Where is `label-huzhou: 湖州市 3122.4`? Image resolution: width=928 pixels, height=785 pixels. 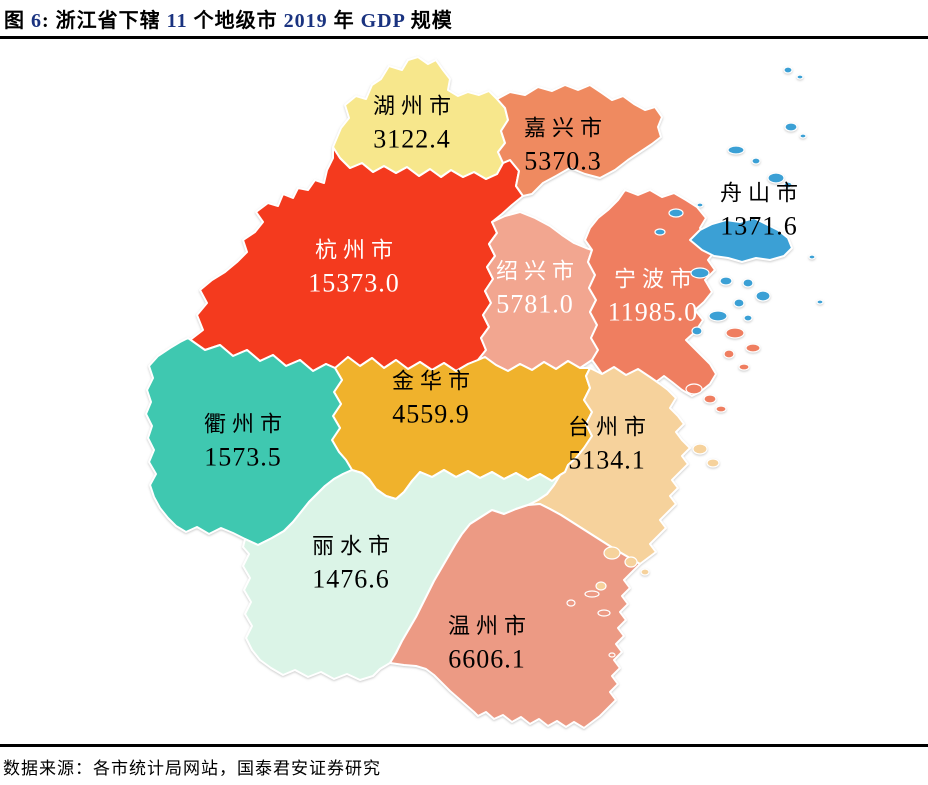
label-huzhou: 湖州市 3122.4 is located at coordinates (412, 124).